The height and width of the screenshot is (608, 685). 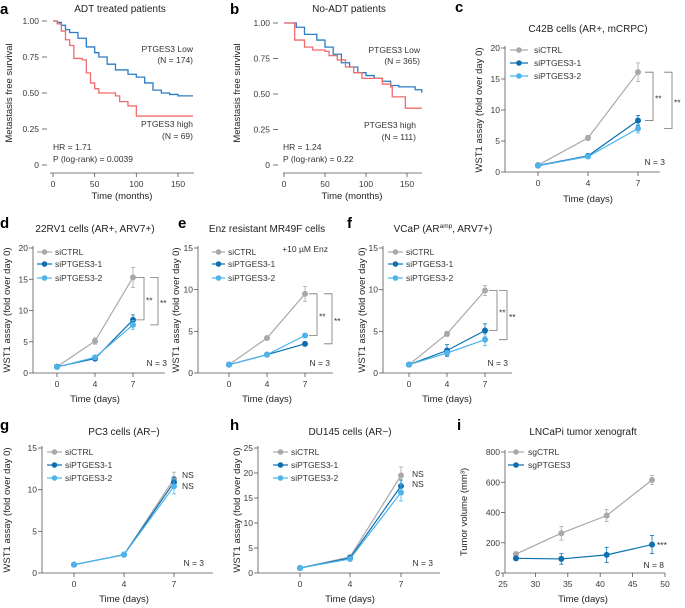 I want to click on x-tick-label: 35, so click(x=568, y=584).